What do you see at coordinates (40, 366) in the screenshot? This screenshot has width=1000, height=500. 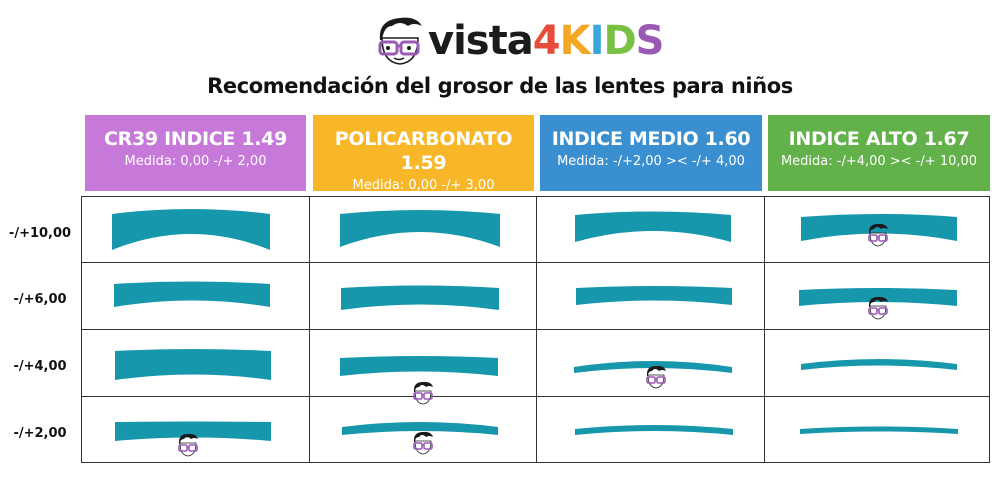 I see `row-label: -/+4,00` at bounding box center [40, 366].